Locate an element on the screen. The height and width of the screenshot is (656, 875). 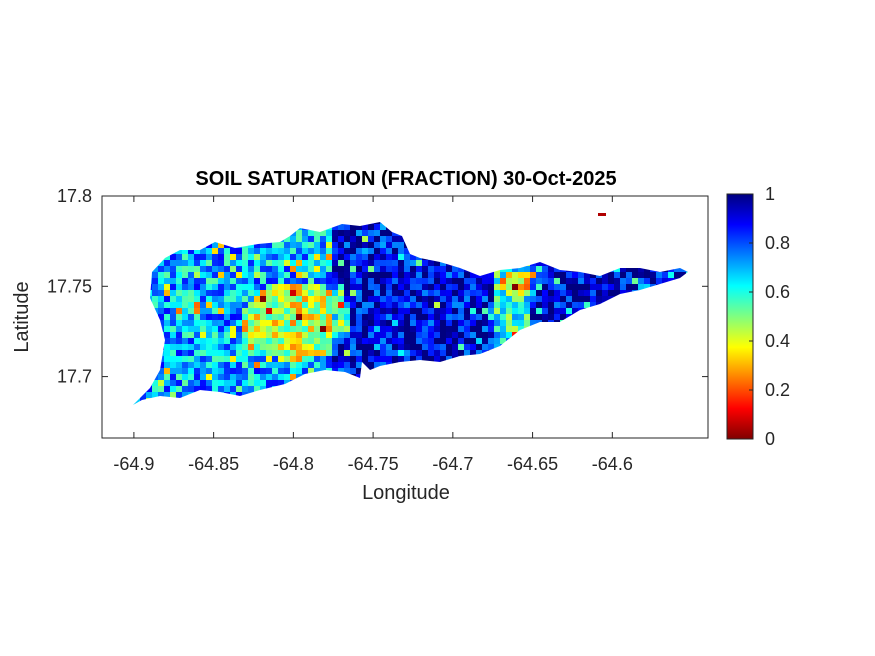
y-tick-label: 17.7 is located at coordinates (74, 377).